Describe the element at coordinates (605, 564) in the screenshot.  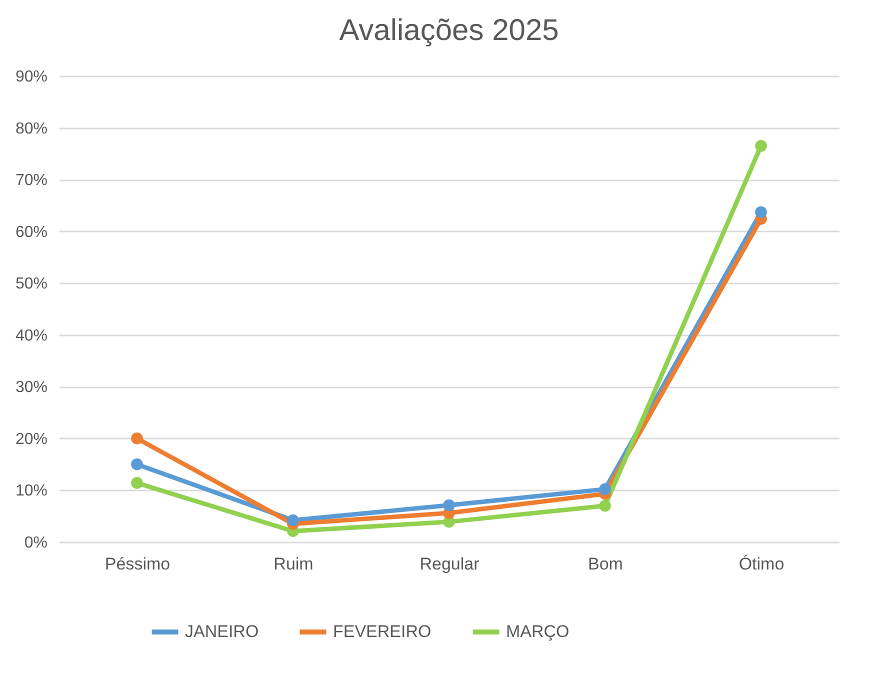
I see `x-tick-label: Bom` at that location.